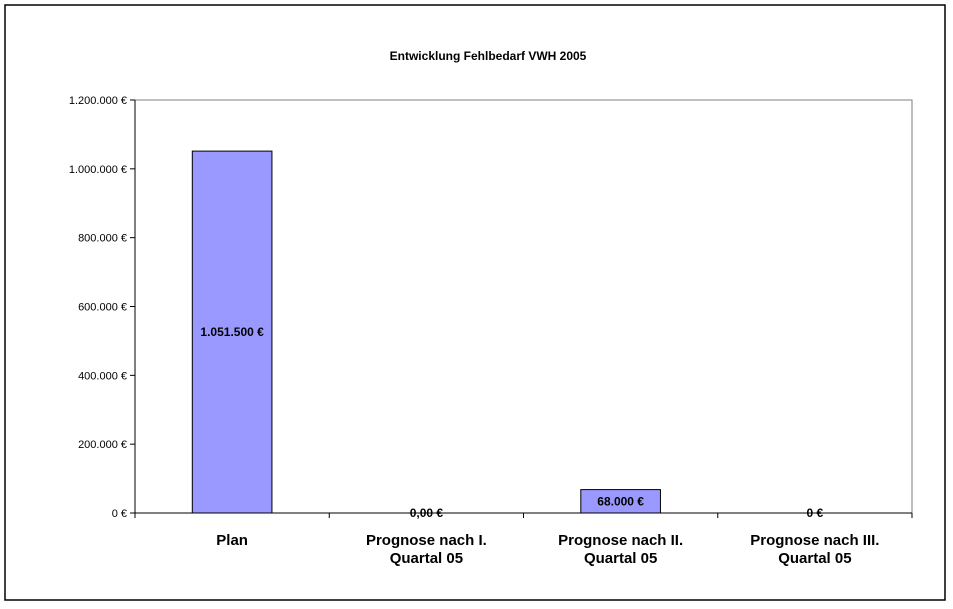  Describe the element at coordinates (102, 239) in the screenshot. I see `y-tick-label: 800.000 €` at that location.